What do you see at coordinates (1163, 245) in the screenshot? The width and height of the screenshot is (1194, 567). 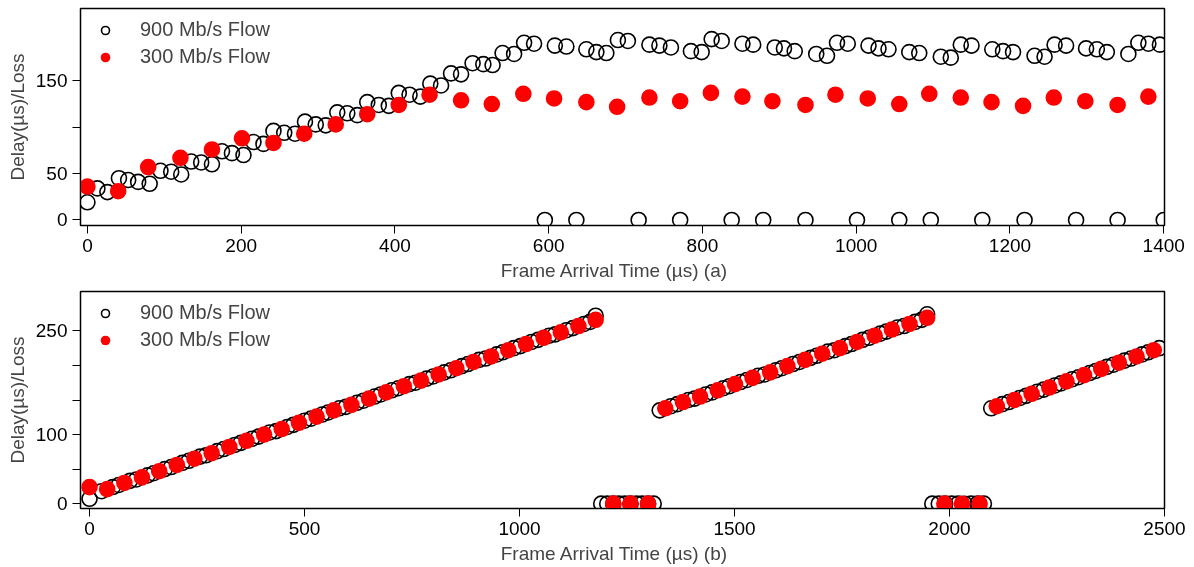 I see `x-tick-label: 1400` at bounding box center [1163, 245].